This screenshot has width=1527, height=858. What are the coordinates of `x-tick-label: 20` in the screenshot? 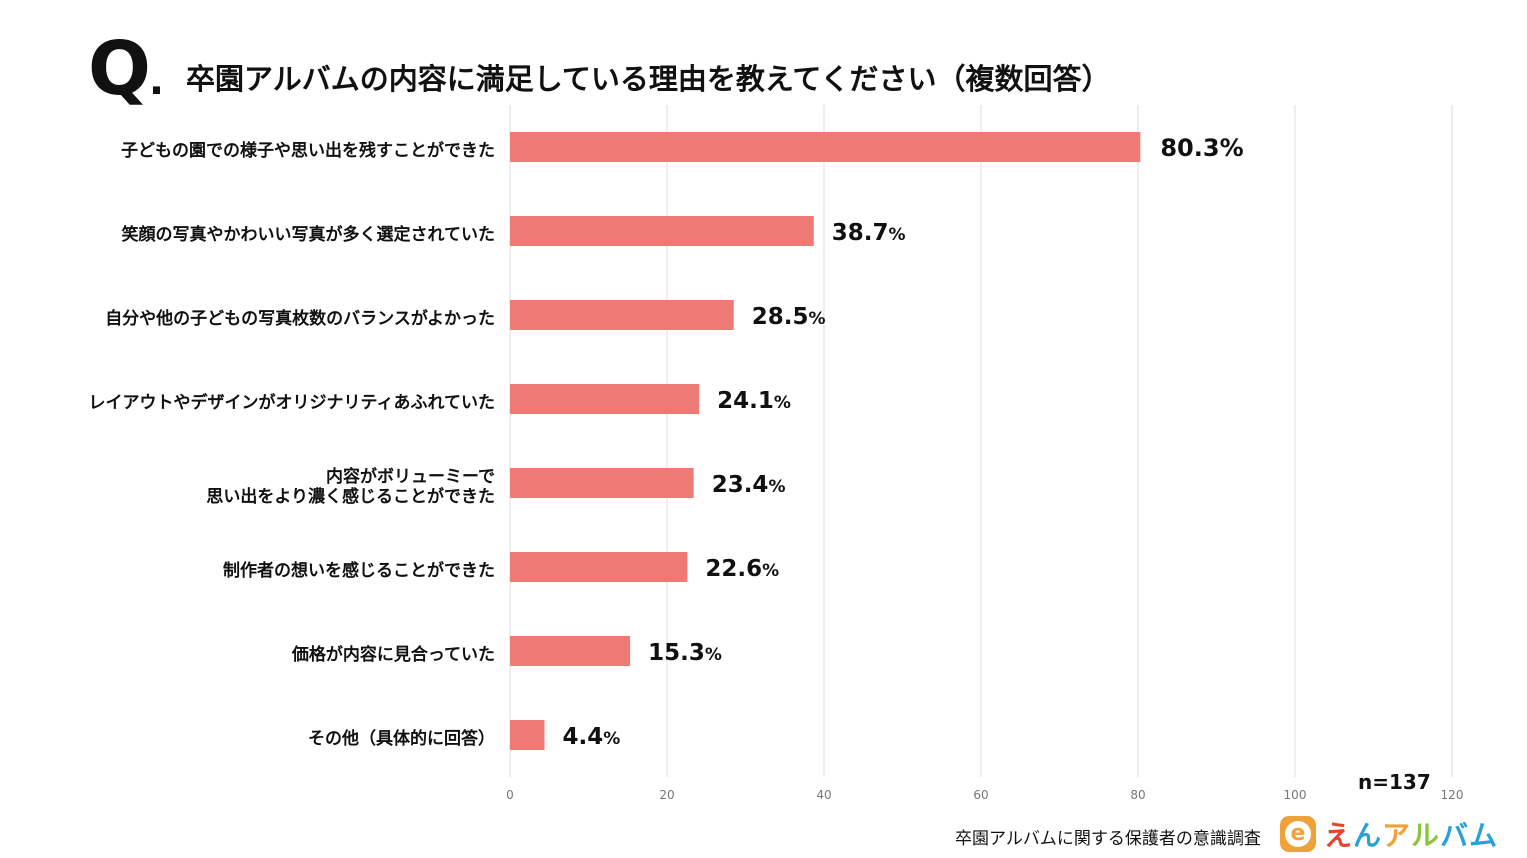 It's located at (666, 795).